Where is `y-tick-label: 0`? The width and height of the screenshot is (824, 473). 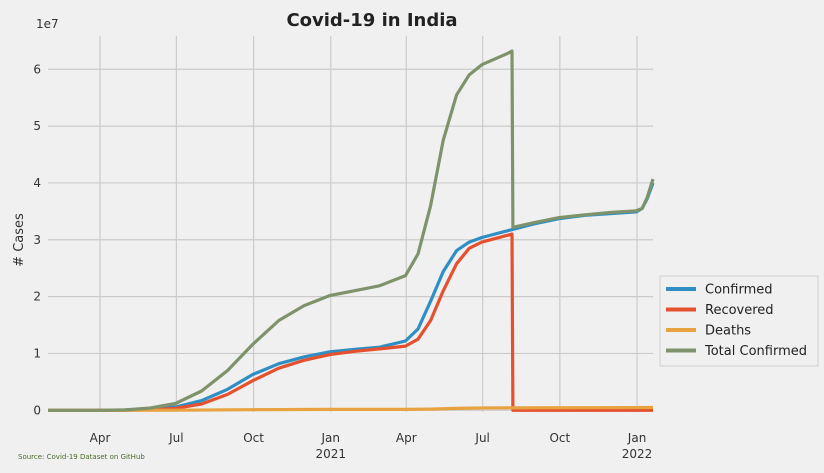
y-tick-label: 0 is located at coordinates (37, 410).